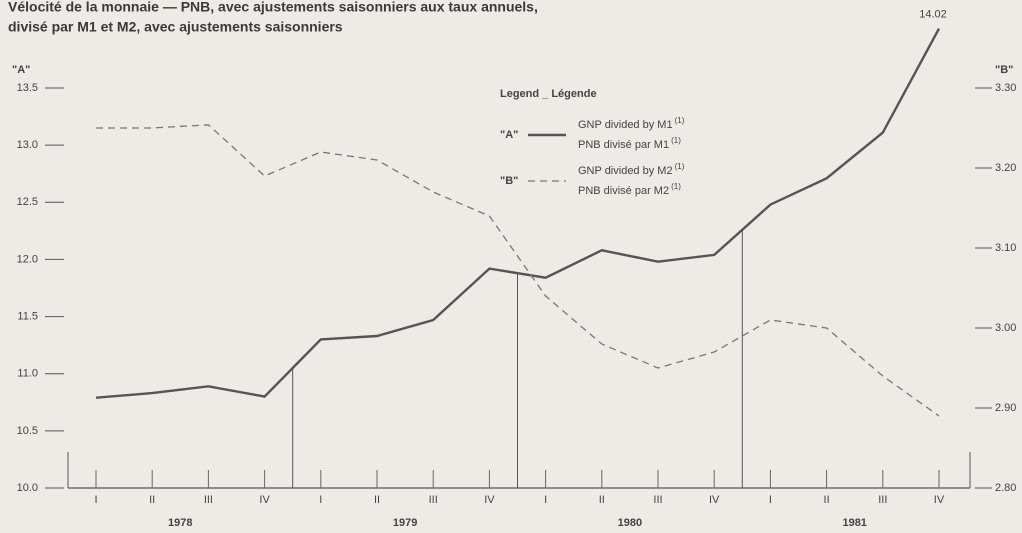  I want to click on legend-key: "A", so click(509, 135).